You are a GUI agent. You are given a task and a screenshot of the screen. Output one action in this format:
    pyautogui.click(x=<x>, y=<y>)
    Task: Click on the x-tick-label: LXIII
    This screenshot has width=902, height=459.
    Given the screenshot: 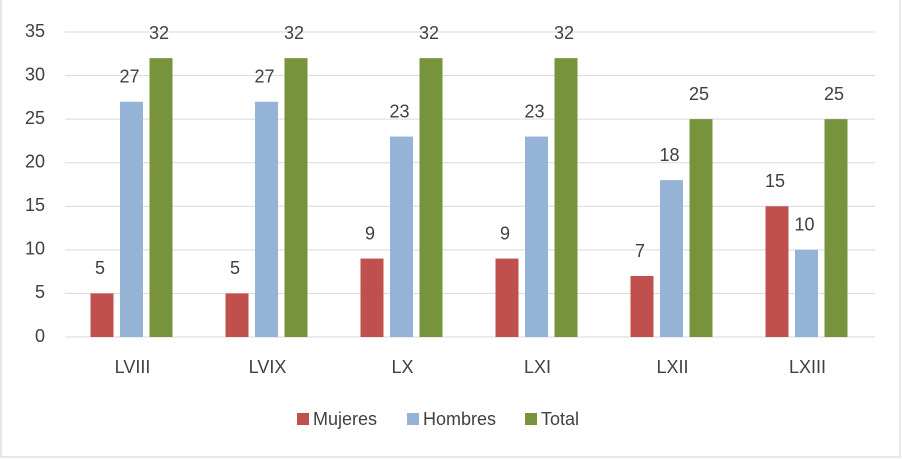 What is the action you would take?
    pyautogui.click(x=807, y=367)
    